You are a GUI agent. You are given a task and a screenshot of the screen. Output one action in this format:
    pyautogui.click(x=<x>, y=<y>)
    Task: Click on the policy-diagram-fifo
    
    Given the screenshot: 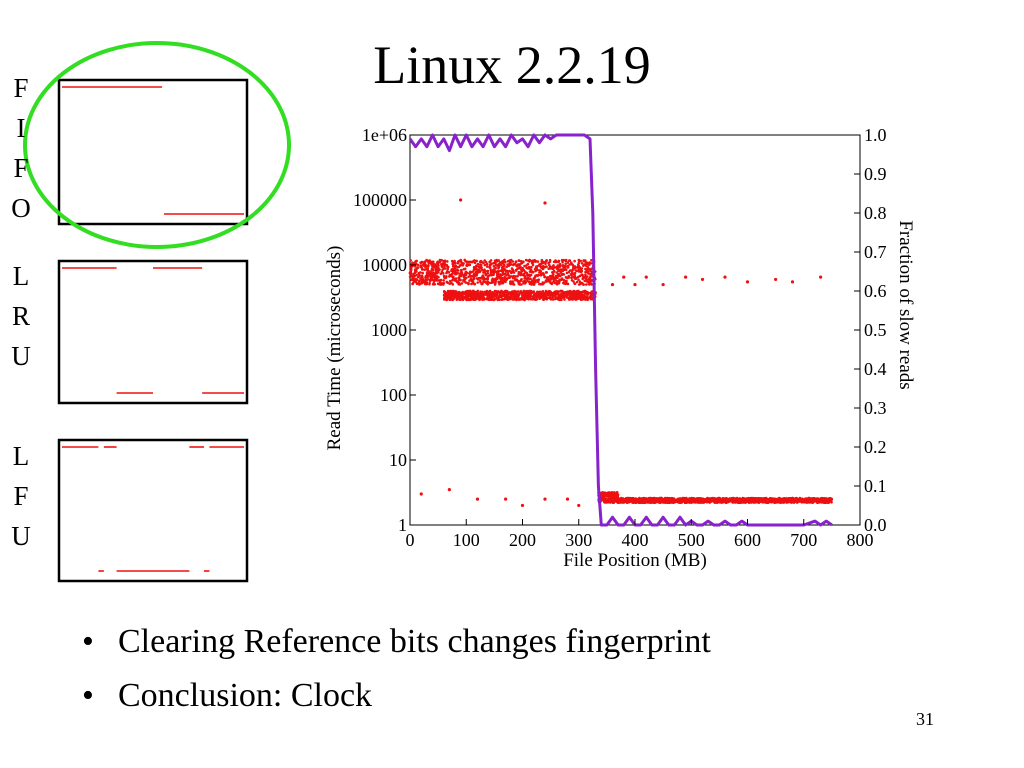 What is the action you would take?
    pyautogui.click(x=153, y=152)
    